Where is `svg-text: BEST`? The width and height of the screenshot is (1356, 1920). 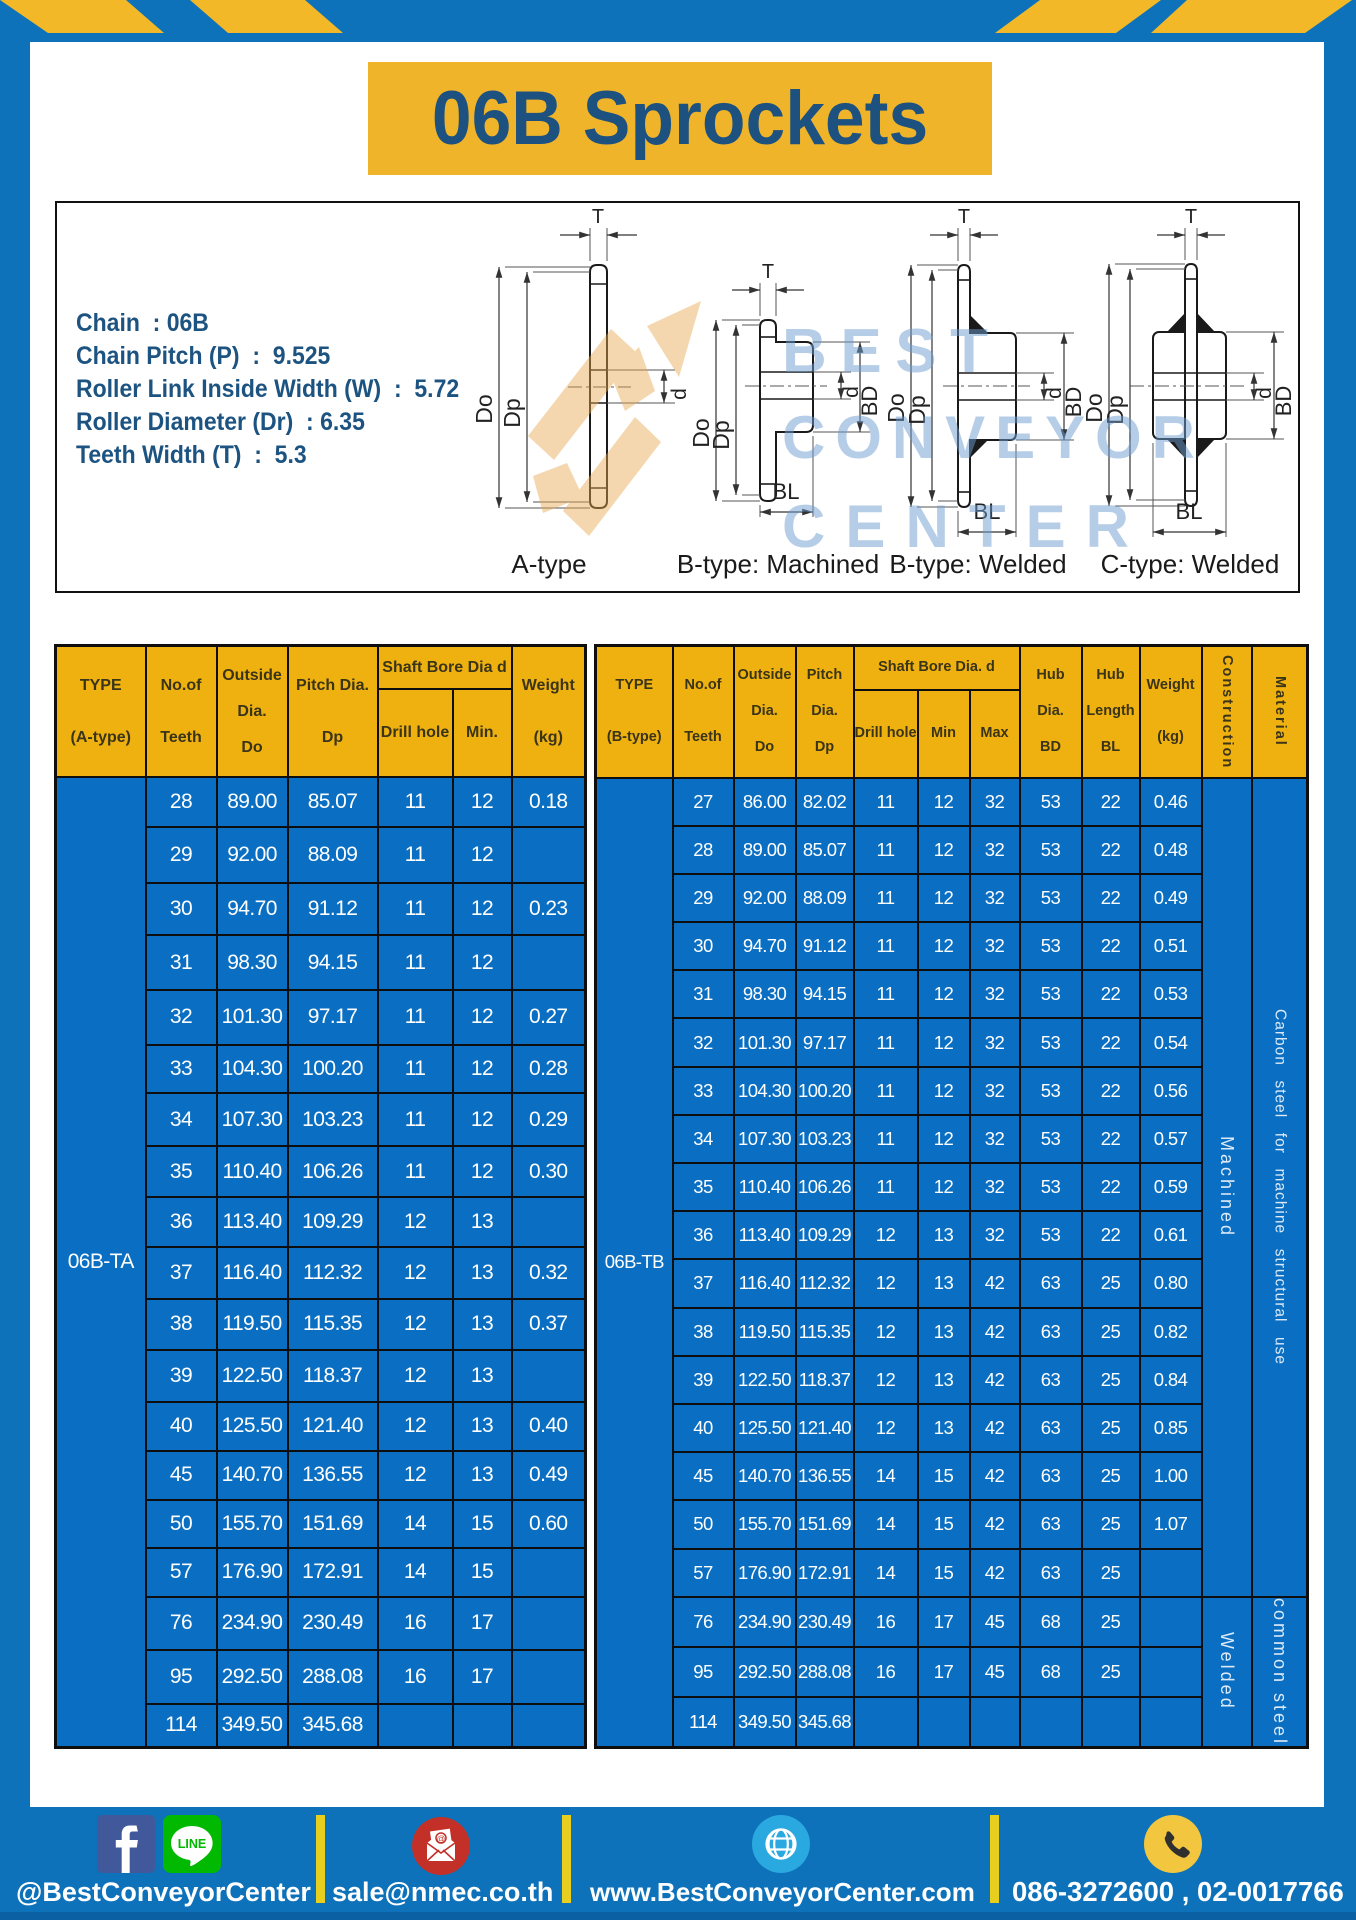 svg-text: BEST is located at coordinates (896, 351).